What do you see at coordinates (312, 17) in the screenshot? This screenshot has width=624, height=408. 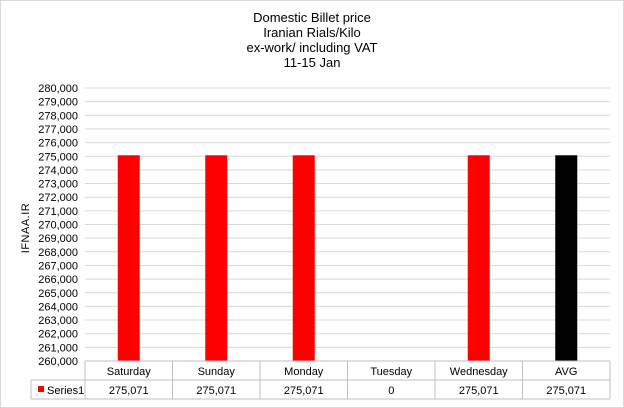 I see `chart-title-line-1: Domestic Billet price` at bounding box center [312, 17].